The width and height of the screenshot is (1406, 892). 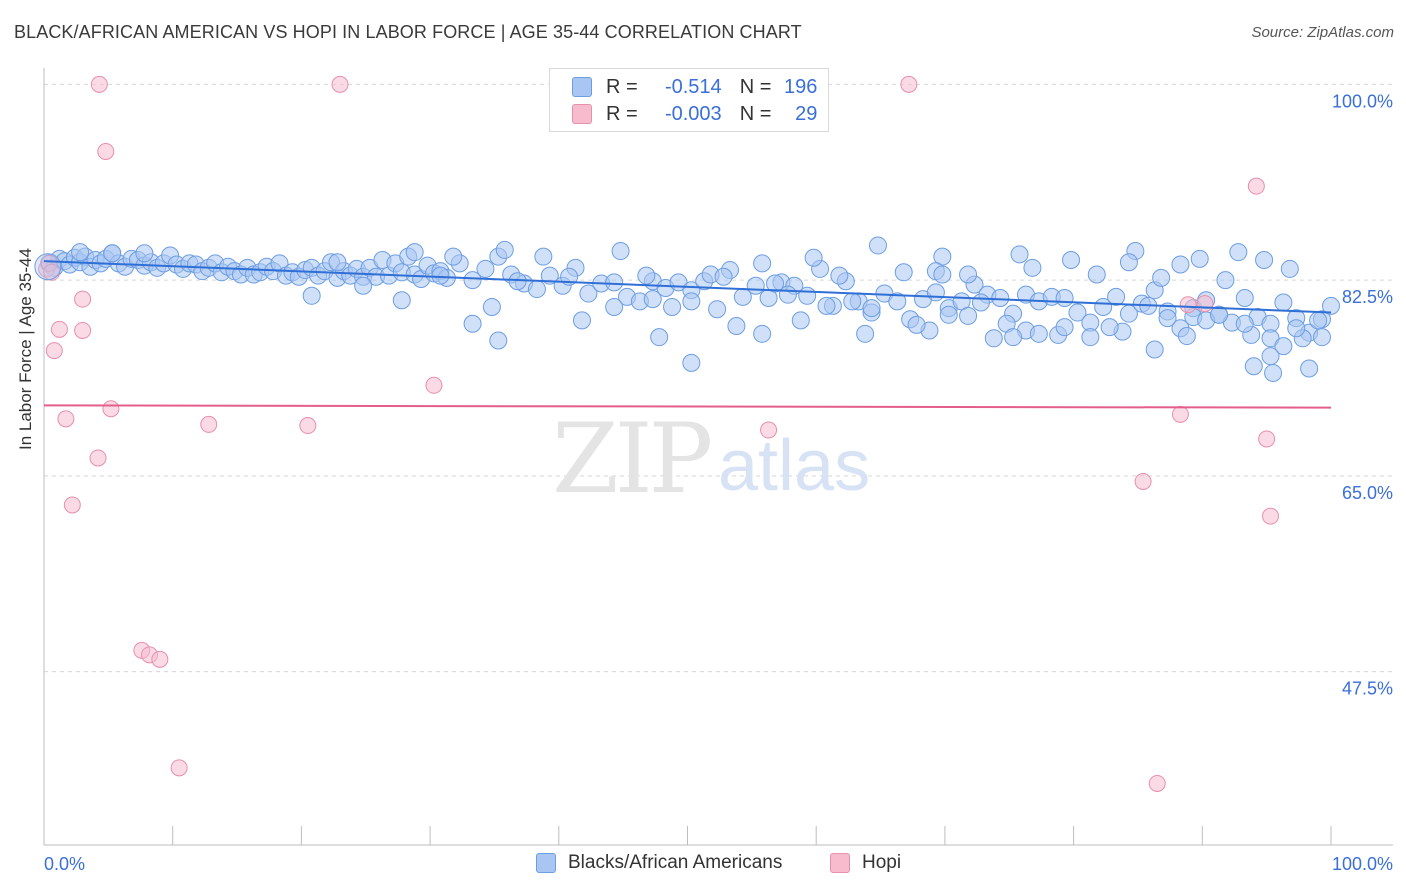 What do you see at coordinates (794, 466) in the screenshot?
I see `watermark-atlas: atlas` at bounding box center [794, 466].